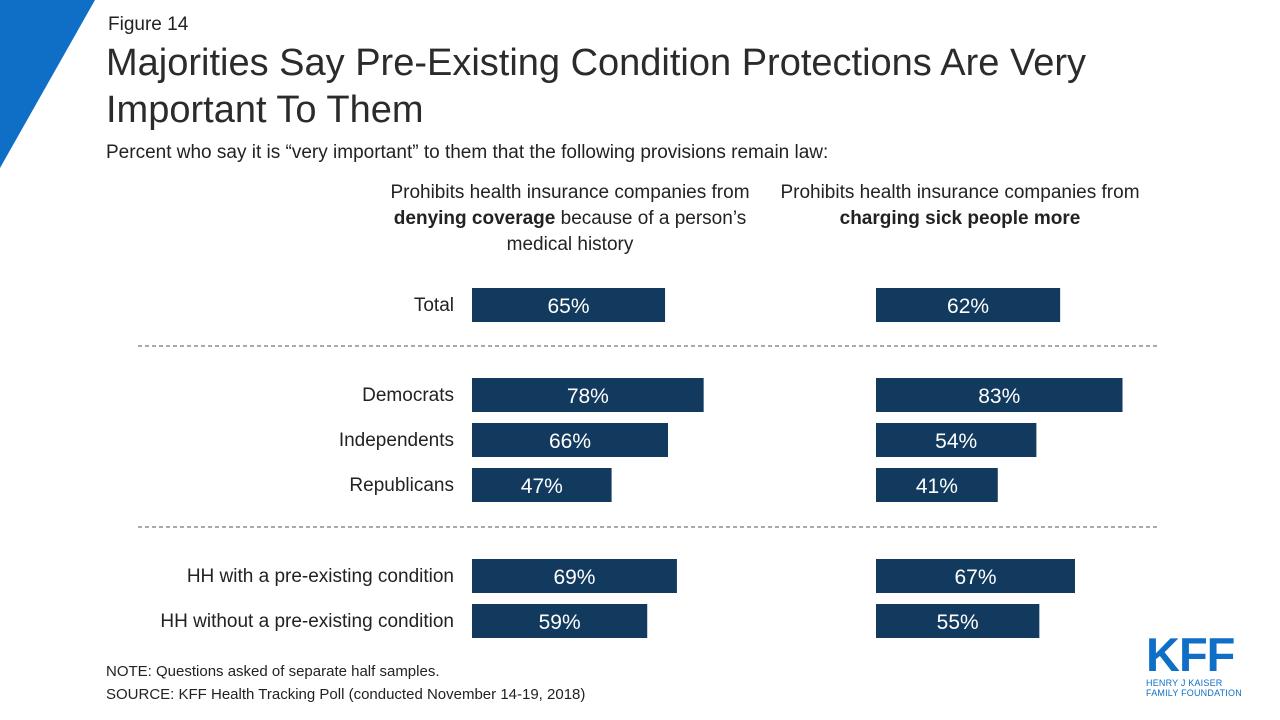  I want to click on data-label: 54%, so click(956, 441).